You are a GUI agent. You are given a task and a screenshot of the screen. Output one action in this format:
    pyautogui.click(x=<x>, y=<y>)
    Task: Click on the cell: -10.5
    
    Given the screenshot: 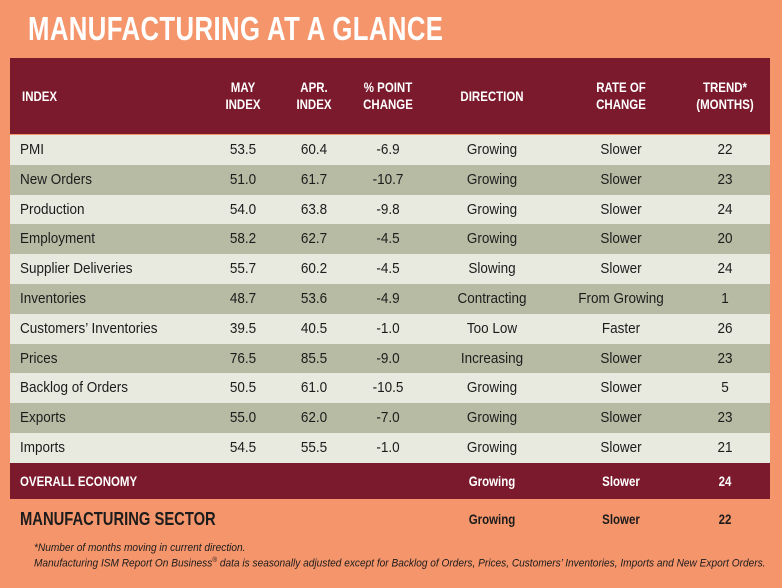 What is the action you would take?
    pyautogui.click(x=388, y=388)
    